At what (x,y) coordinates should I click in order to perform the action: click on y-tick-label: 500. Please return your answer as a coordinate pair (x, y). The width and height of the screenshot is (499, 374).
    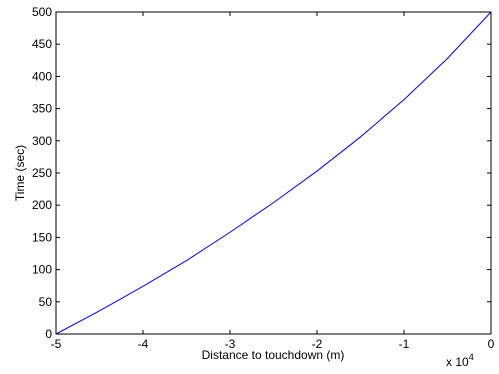
    Looking at the image, I should click on (42, 12).